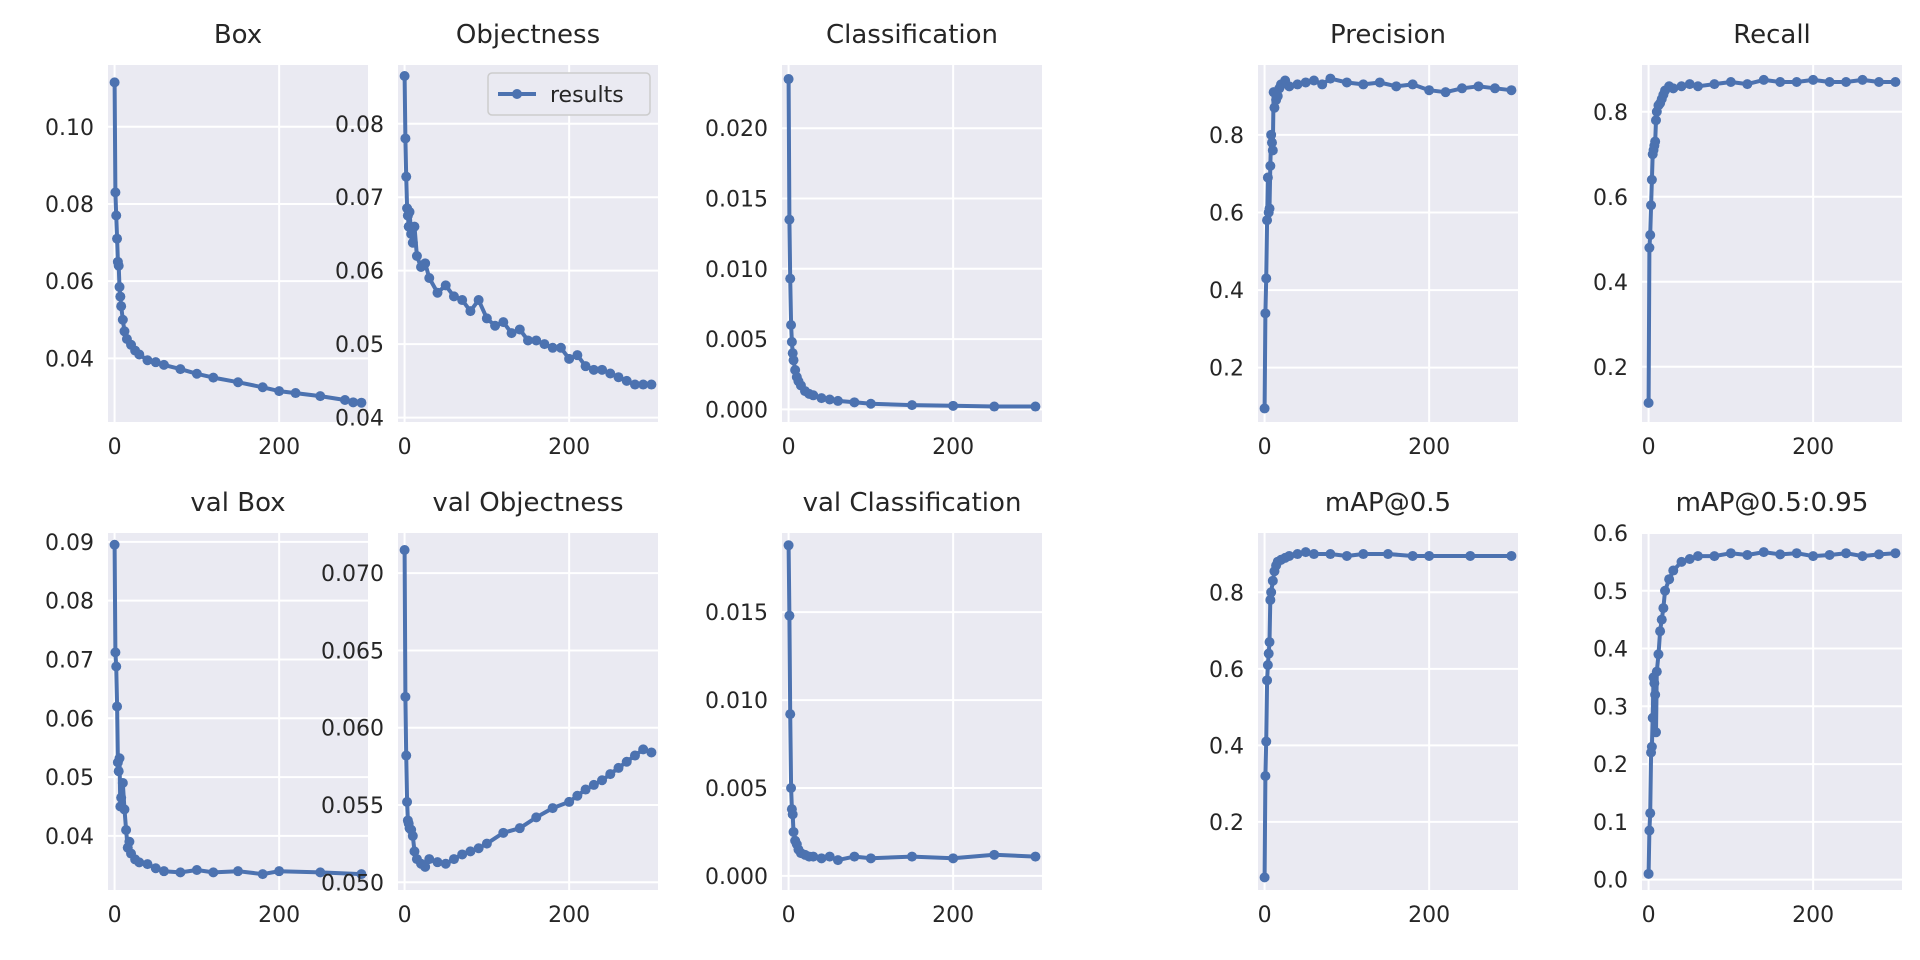  Describe the element at coordinates (359, 419) in the screenshot. I see `y-tick-label: 0.04` at that location.